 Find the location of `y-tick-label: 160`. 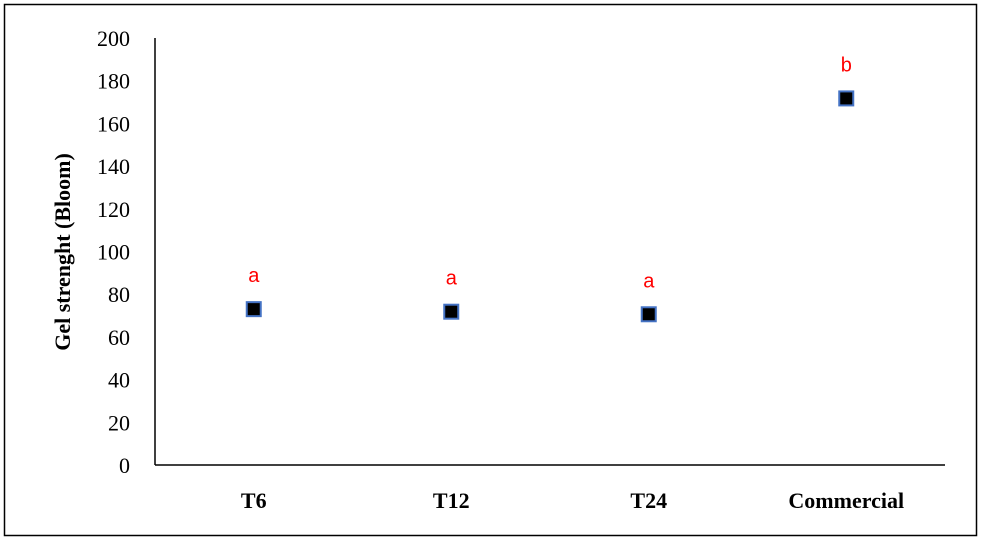

y-tick-label: 160 is located at coordinates (113, 123).